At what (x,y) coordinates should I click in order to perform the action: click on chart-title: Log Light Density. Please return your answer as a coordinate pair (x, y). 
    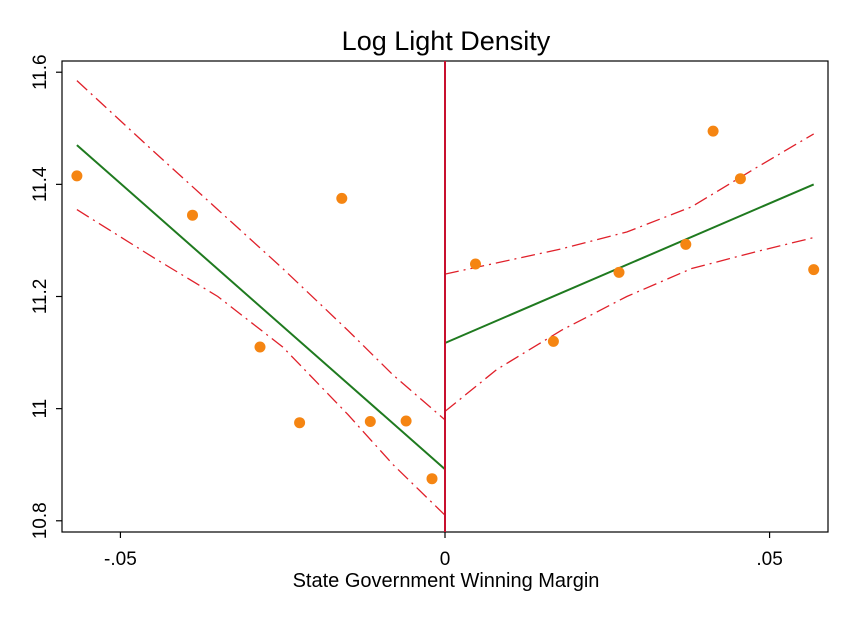
    Looking at the image, I should click on (446, 41).